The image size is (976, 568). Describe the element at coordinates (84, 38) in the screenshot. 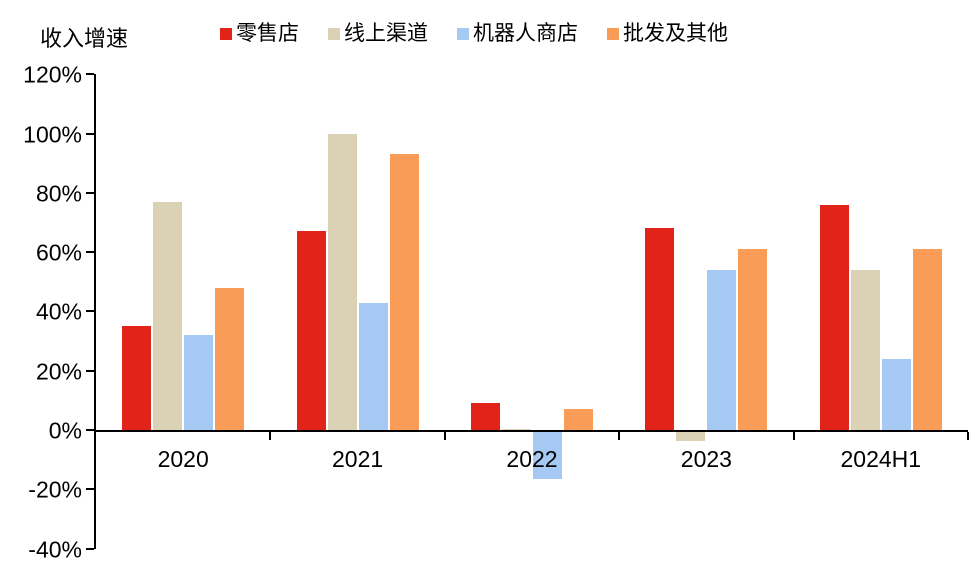

I see `chart-title: 收入增速` at that location.